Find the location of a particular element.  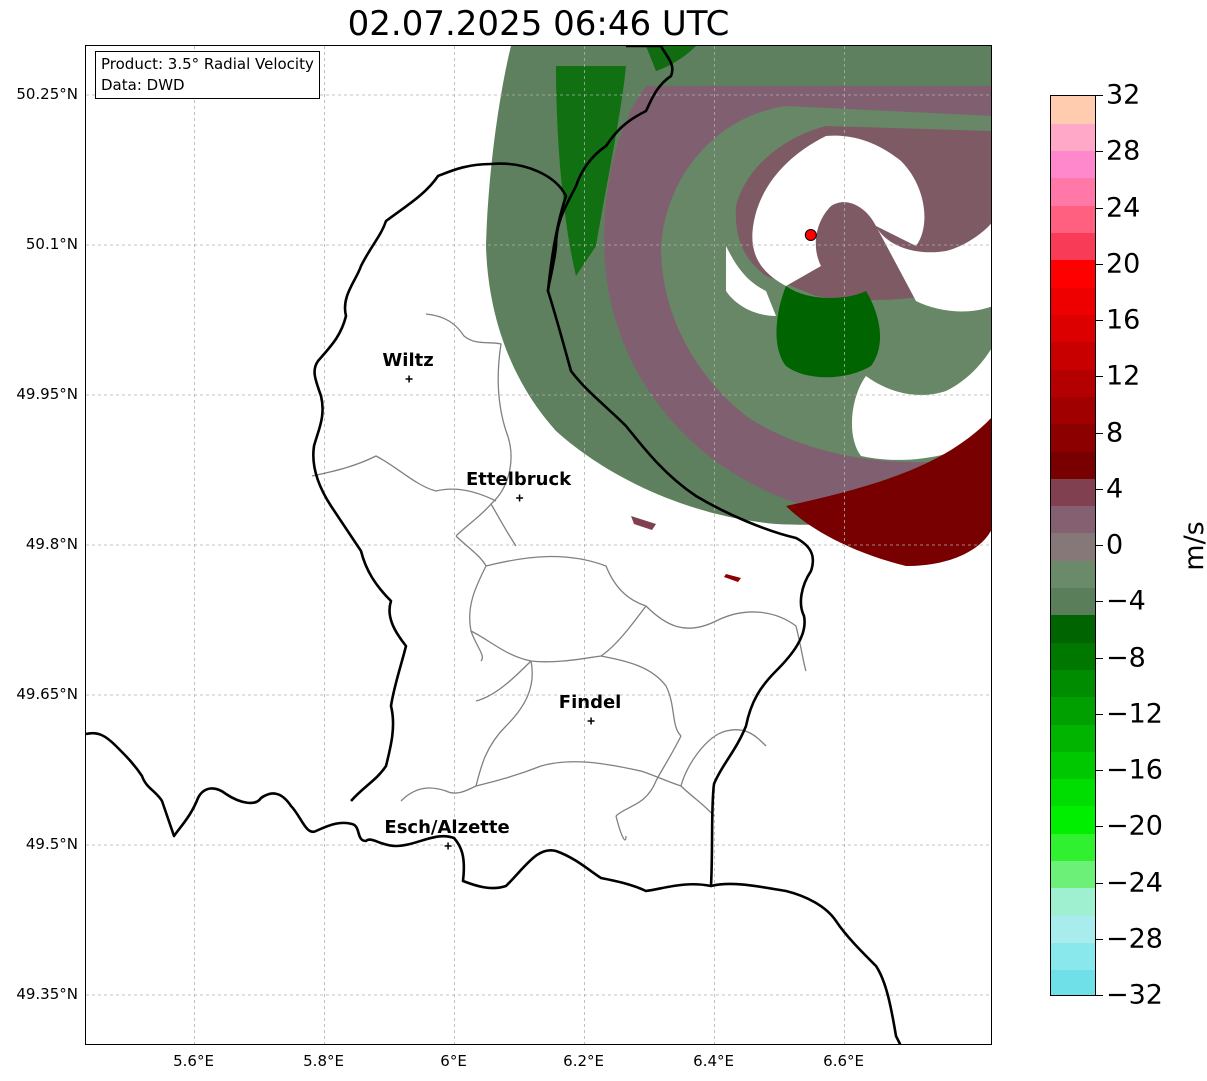

colorbar-tick-label: 32 is located at coordinates (1123, 95).